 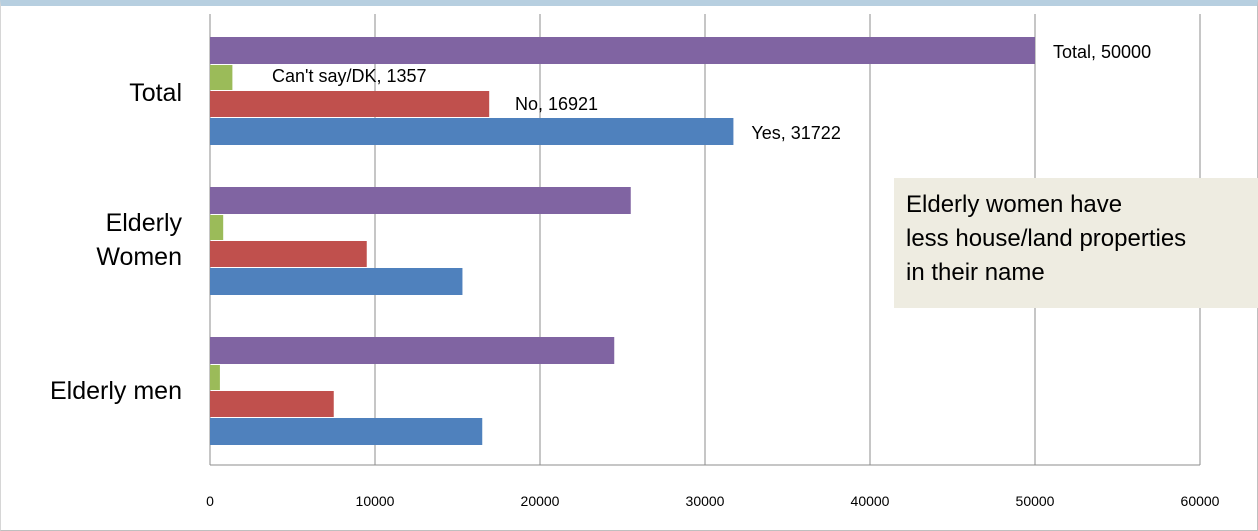 I want to click on x-tick-label: 30000, so click(x=705, y=501).